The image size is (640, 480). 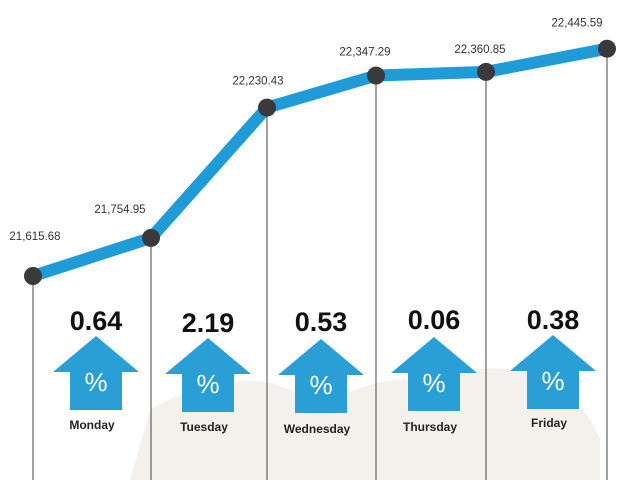 I want to click on change-value: 0.53, so click(x=321, y=322).